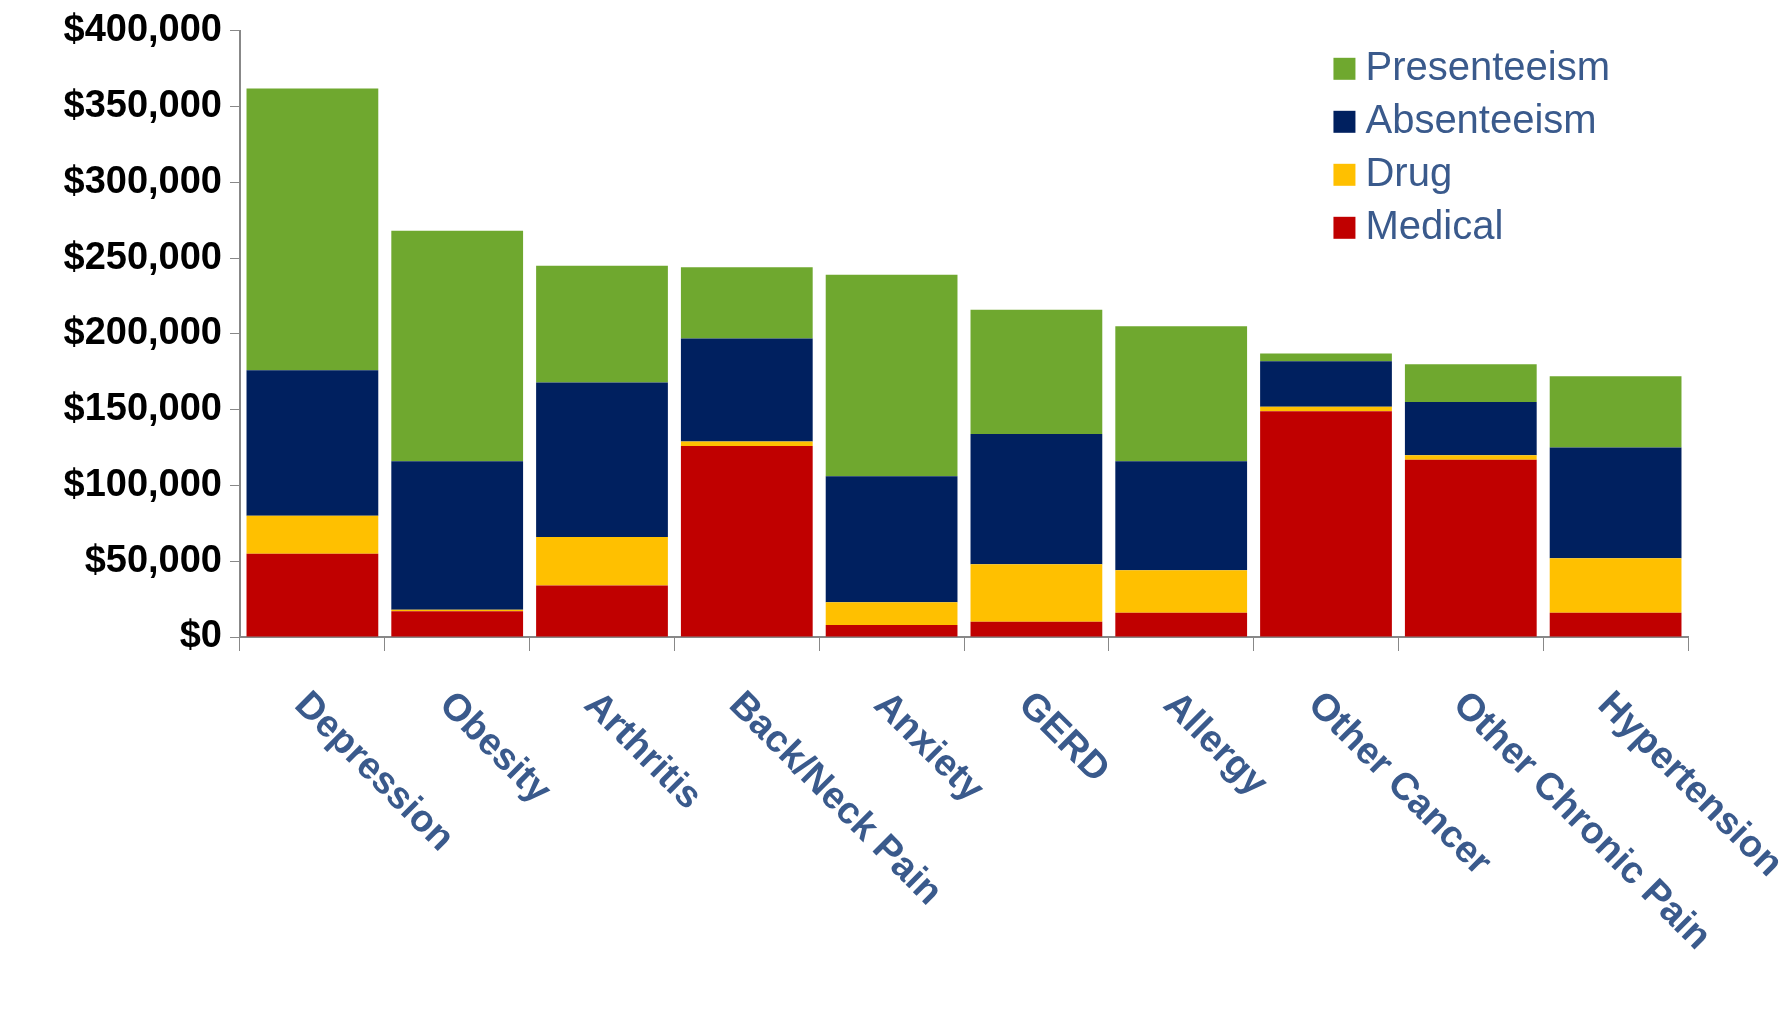 The image size is (1780, 1021). I want to click on legend-label: Medical, so click(1434, 224).